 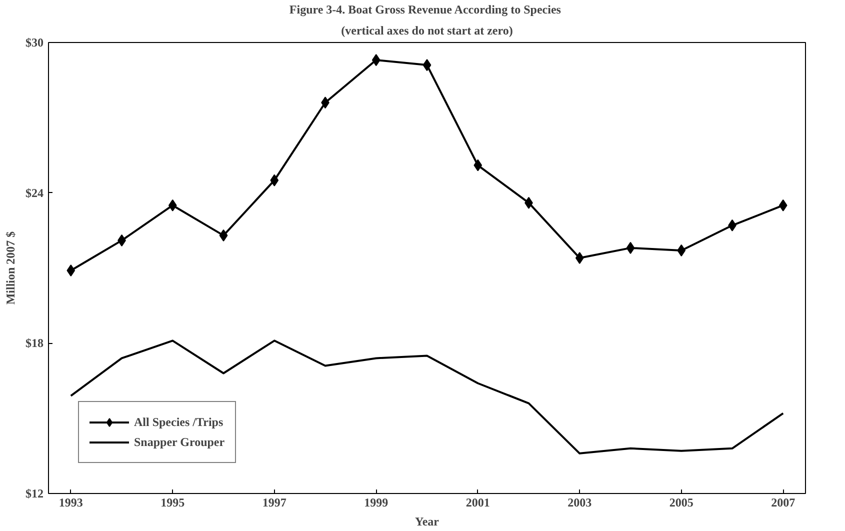 What do you see at coordinates (179, 422) in the screenshot?
I see `legend-label: All Species /Trips` at bounding box center [179, 422].